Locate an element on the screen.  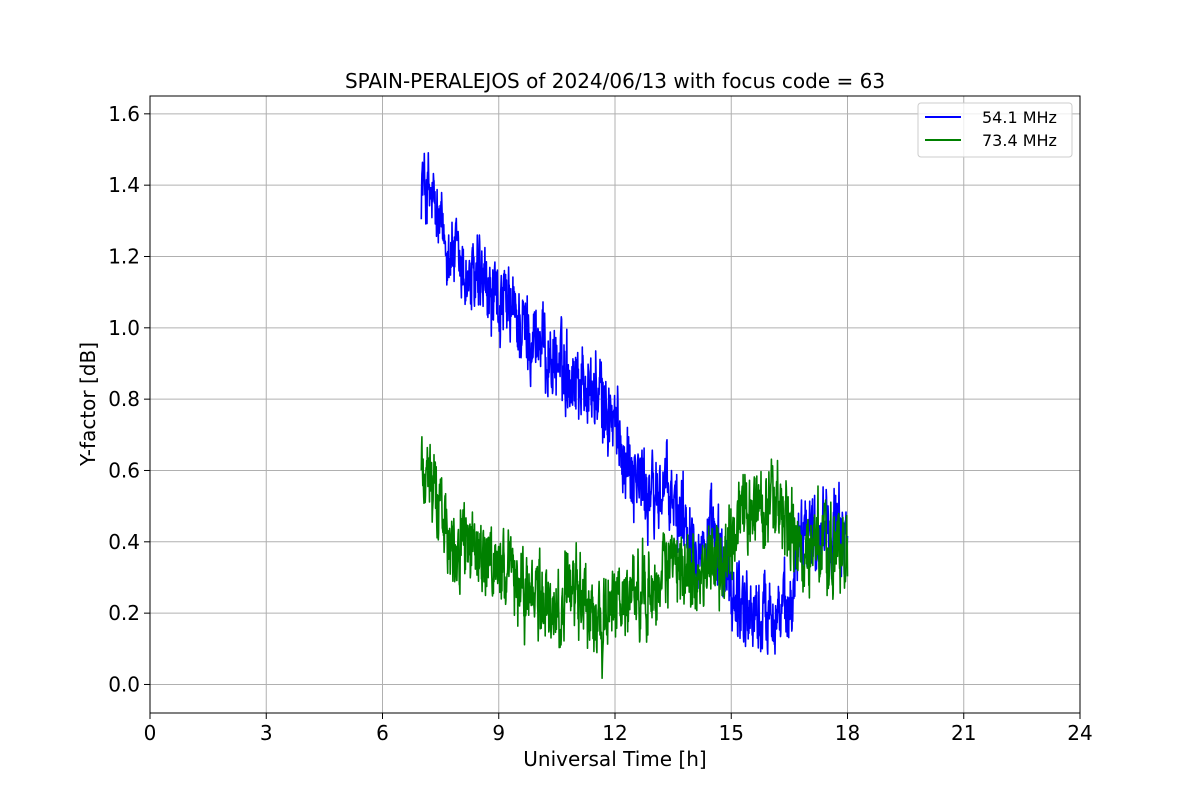
x-tick-label: 18 is located at coordinates (847, 733).